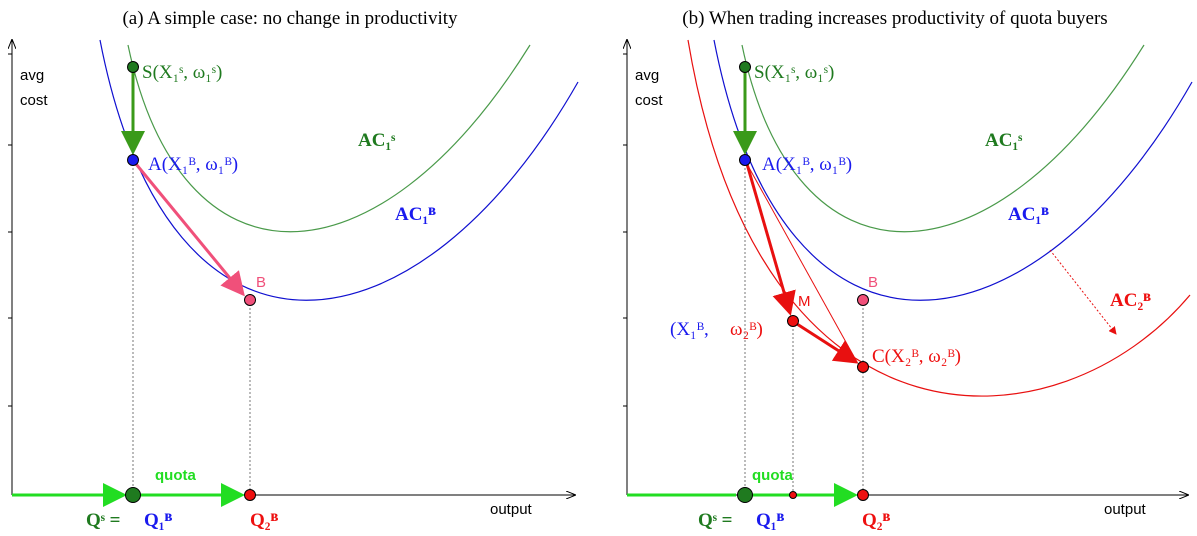 Image resolution: width=1197 pixels, height=536 pixels. Describe the element at coordinates (793, 495) in the screenshot. I see `point-qm` at that location.